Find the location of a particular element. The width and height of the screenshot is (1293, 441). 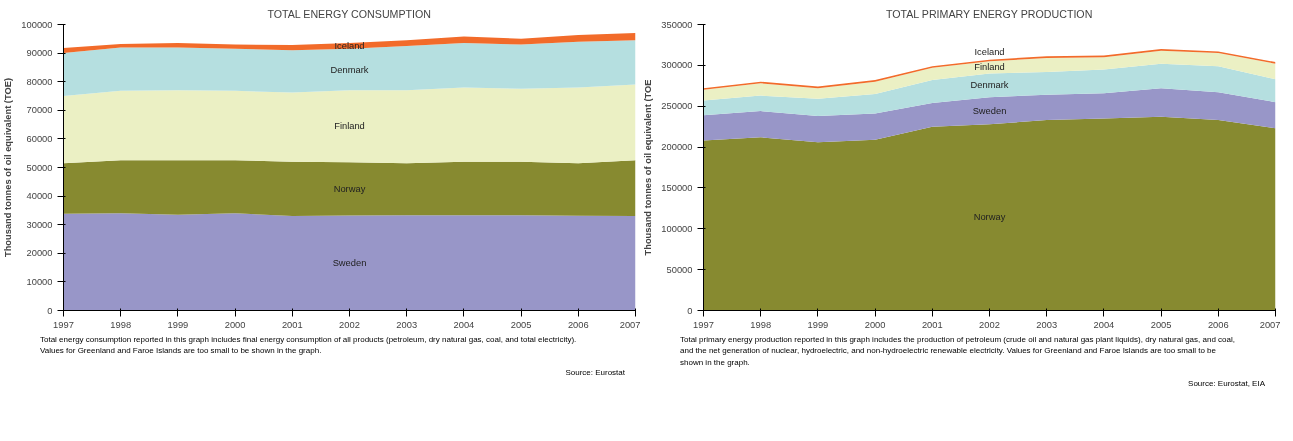

y-tick-label: 90000 is located at coordinates (39, 53).